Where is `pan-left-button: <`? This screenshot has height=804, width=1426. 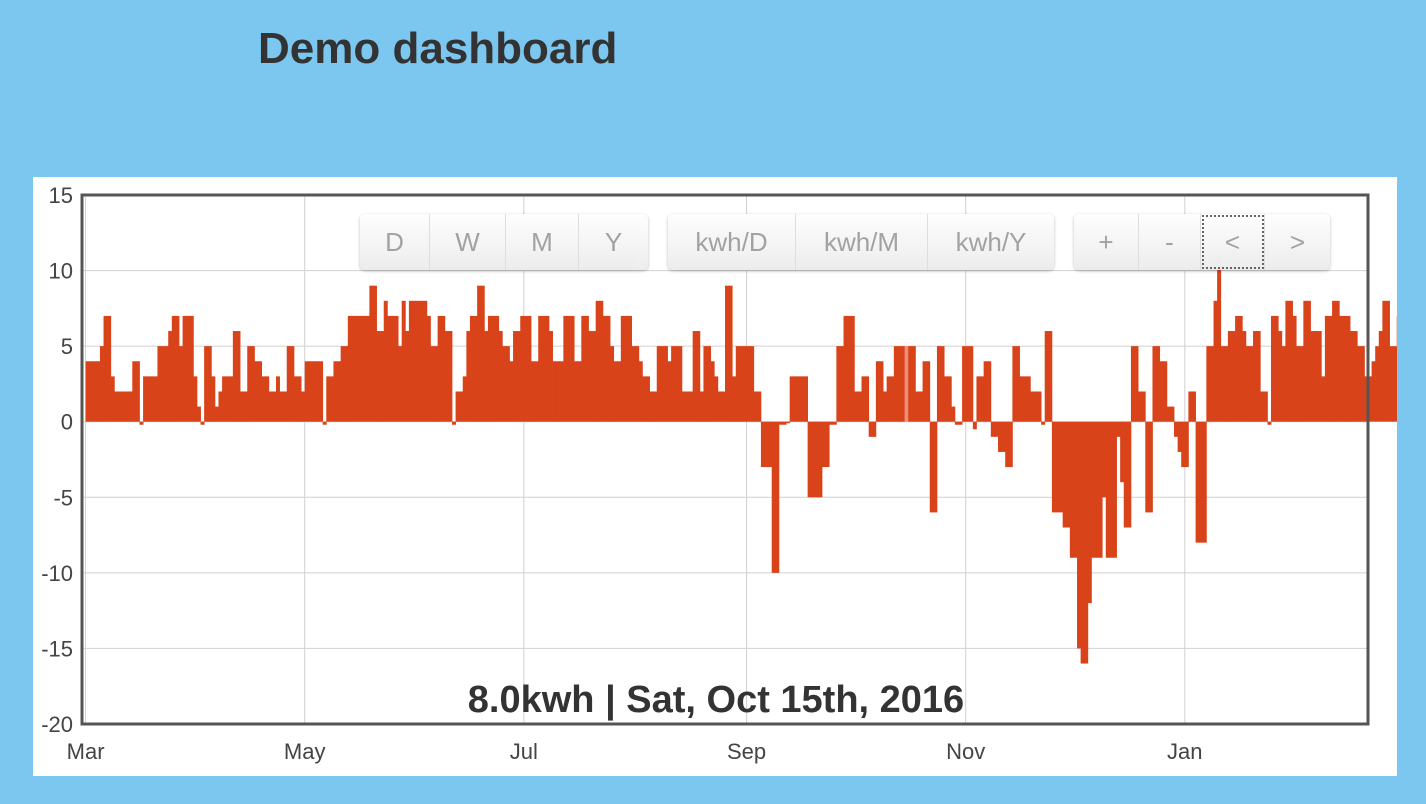 pan-left-button: < is located at coordinates (1233, 242).